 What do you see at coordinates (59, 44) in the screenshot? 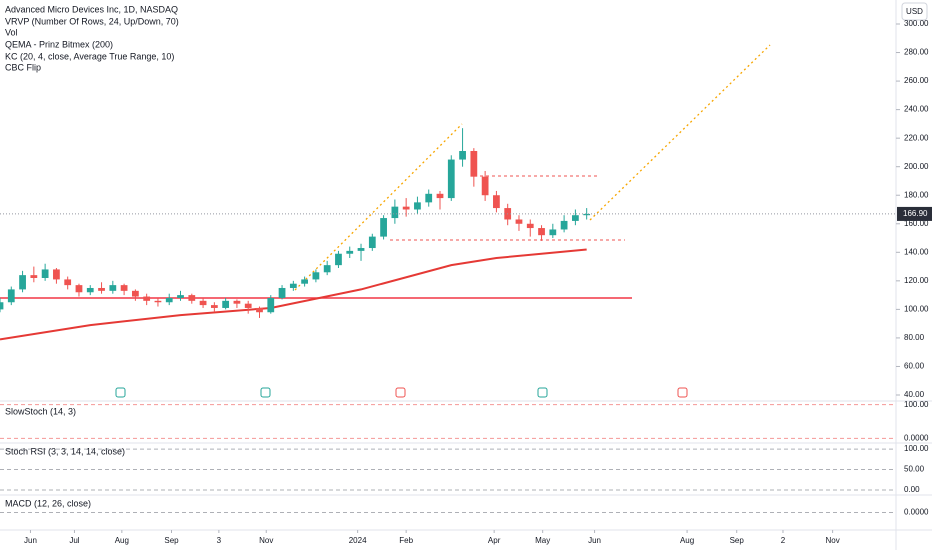
I see `indicator-label: QEMA - Prinz Bitmex (200)` at bounding box center [59, 44].